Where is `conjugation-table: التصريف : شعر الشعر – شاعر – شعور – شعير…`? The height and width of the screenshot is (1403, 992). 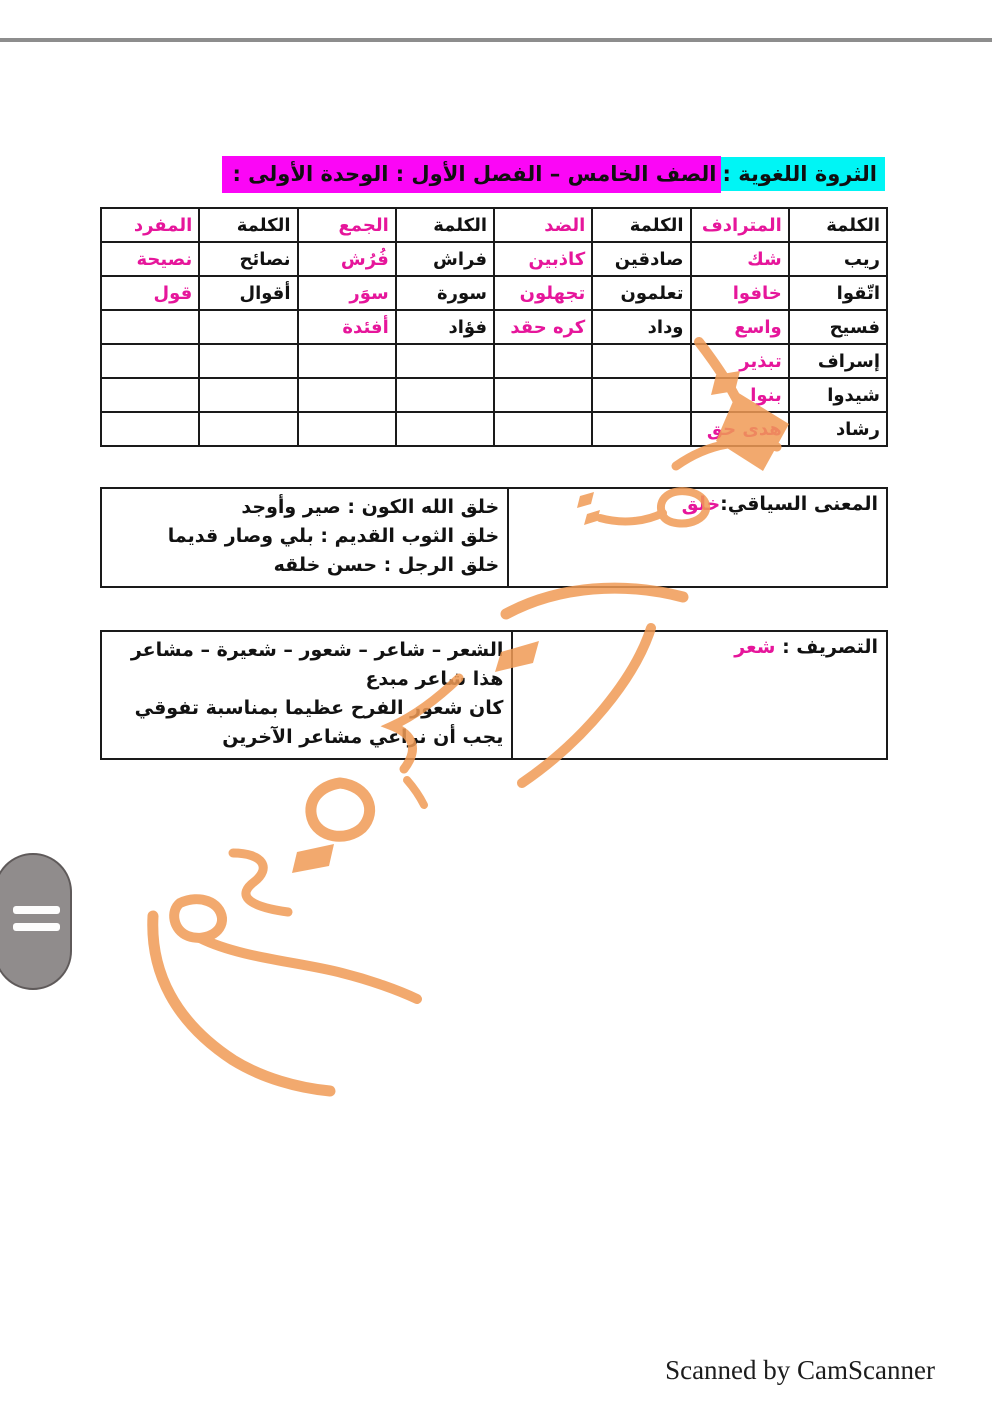
conjugation-table: التصريف : شعر الشعر – شاعر – شعور – شعير… is located at coordinates (493, 695).